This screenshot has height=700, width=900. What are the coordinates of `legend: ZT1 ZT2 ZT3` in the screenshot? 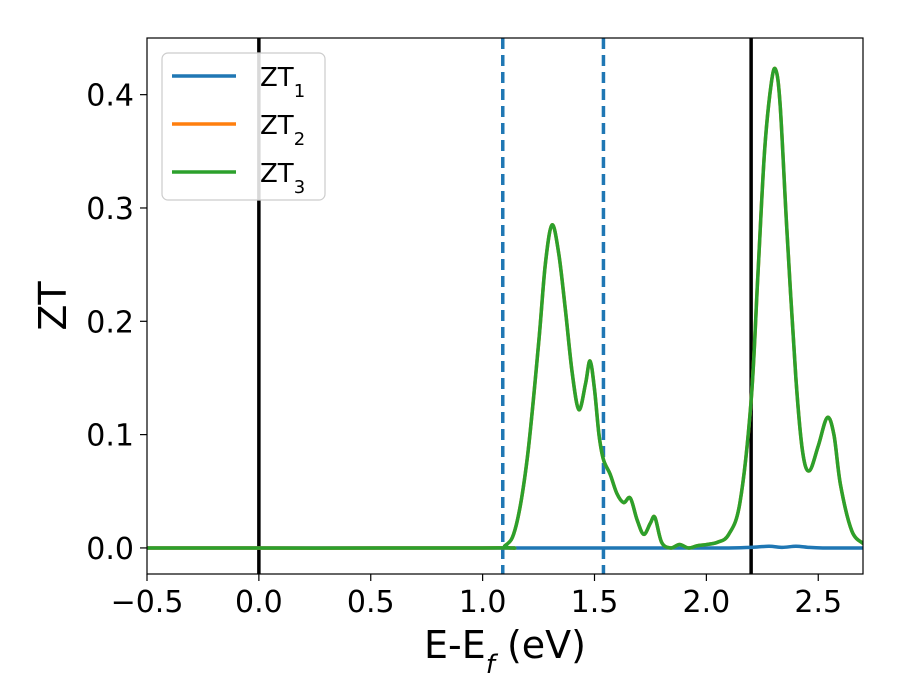 It's located at (243, 126).